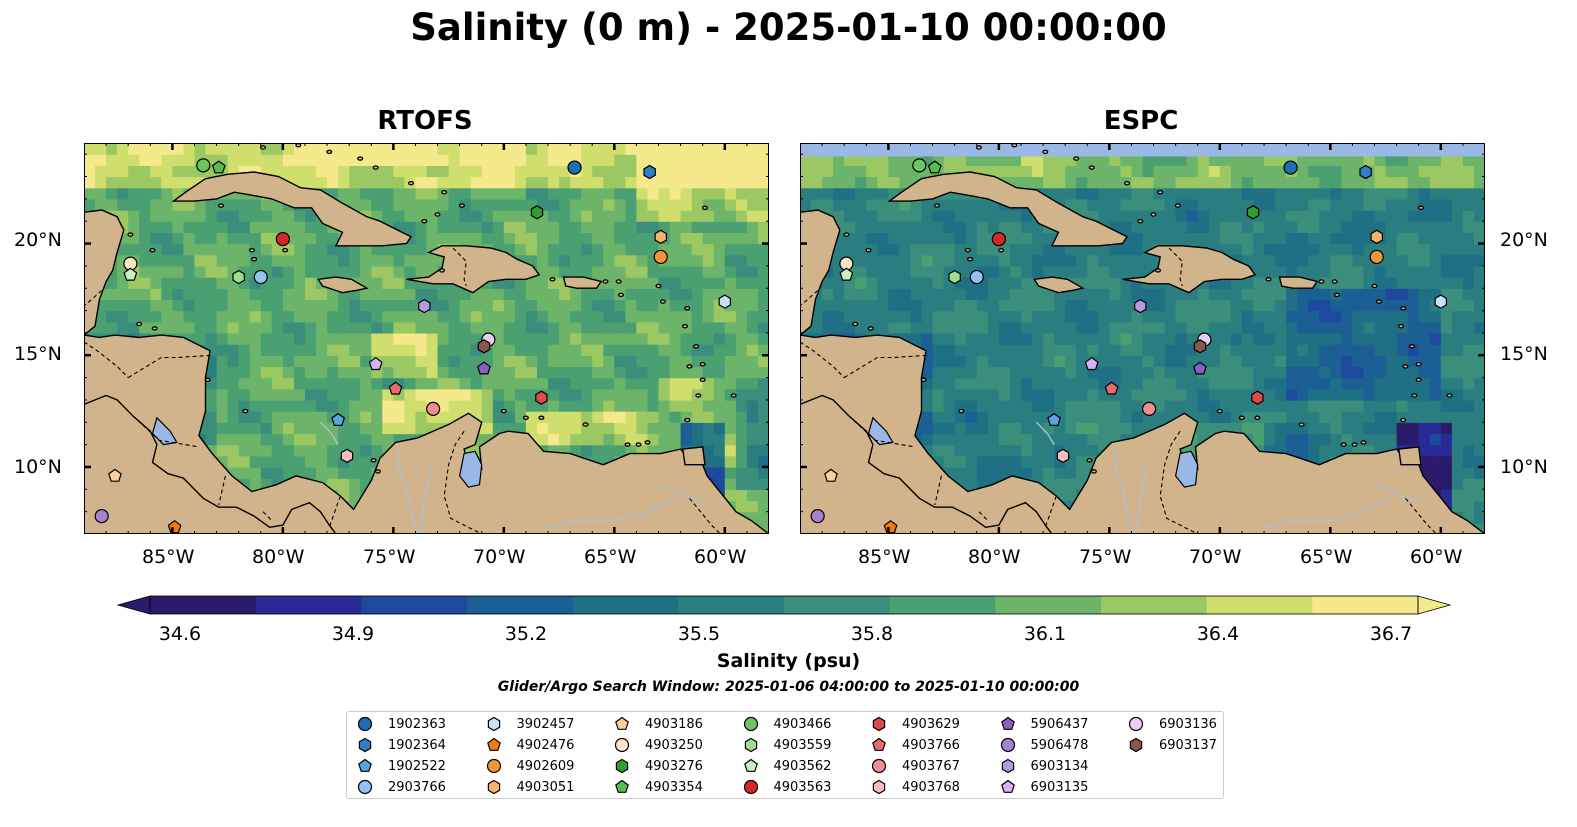  What do you see at coordinates (1421, 515) in the screenshot?
I see `country-border` at bounding box center [1421, 515].